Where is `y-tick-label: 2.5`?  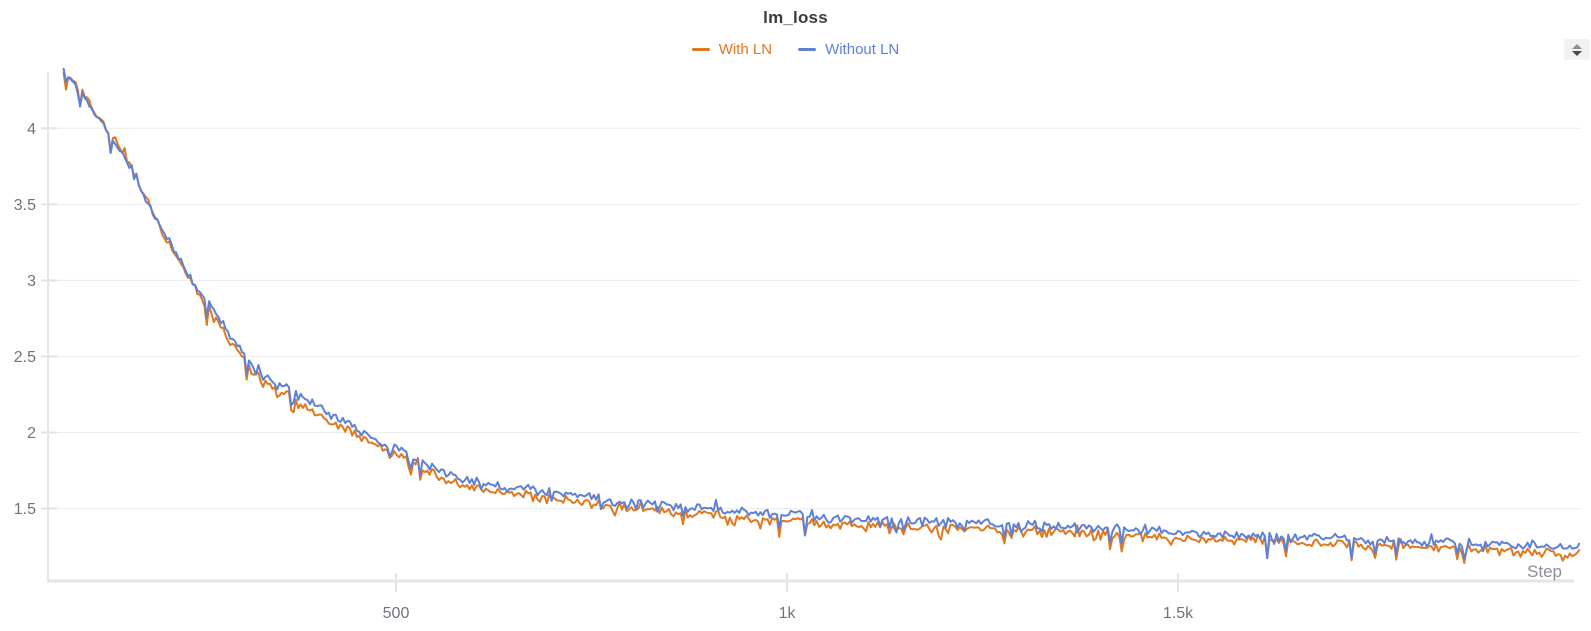 y-tick-label: 2.5 is located at coordinates (25, 357).